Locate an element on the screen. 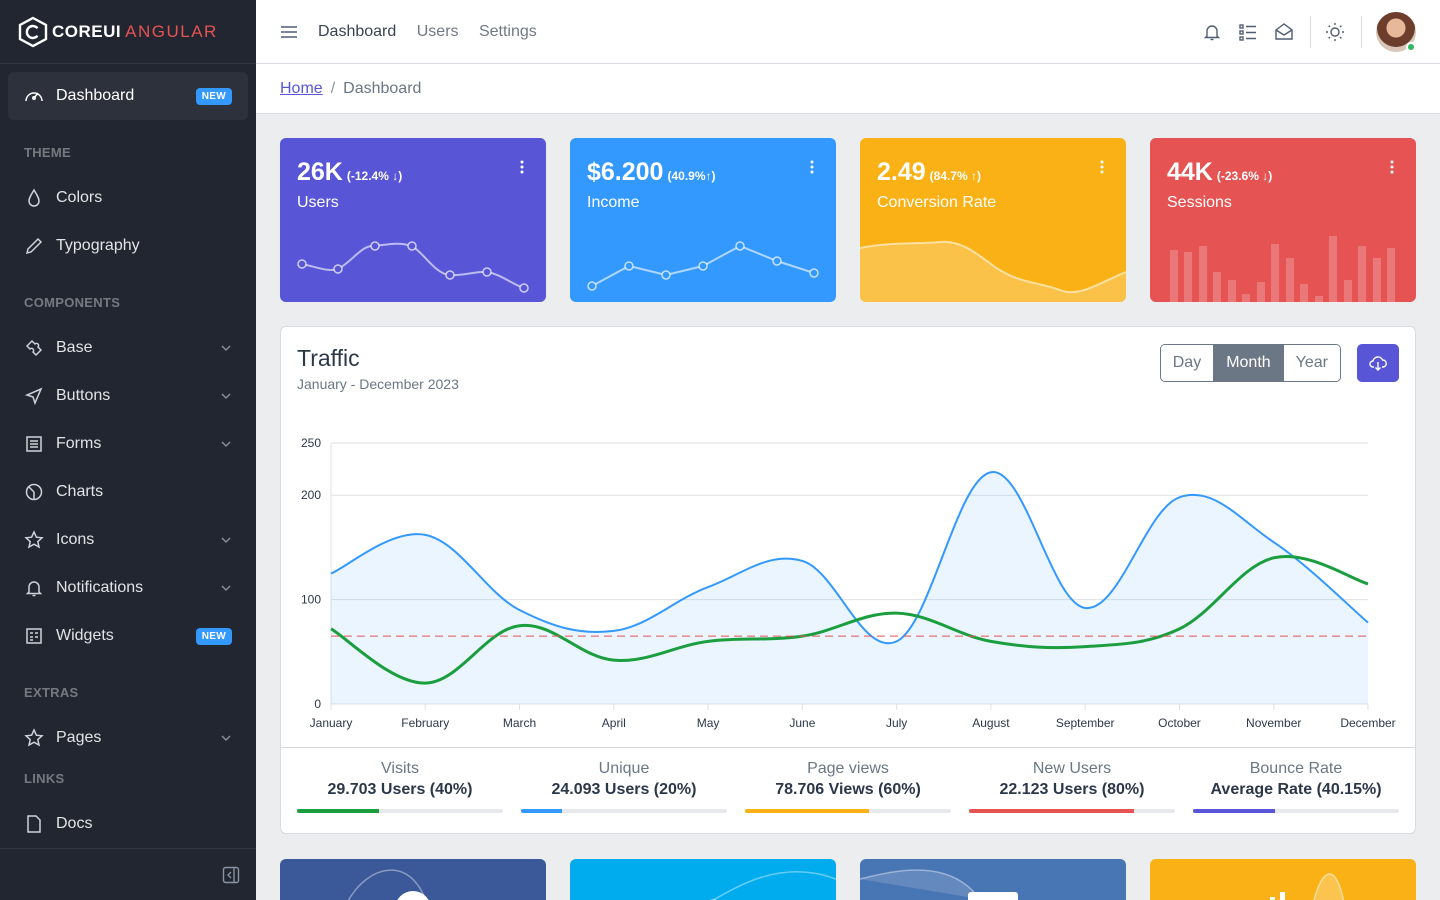 This screenshot has height=900, width=1440. sidebar-toggler is located at coordinates (128, 874).